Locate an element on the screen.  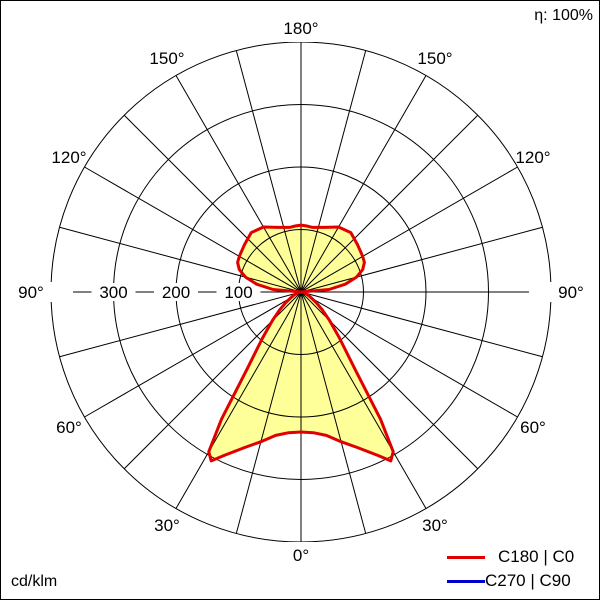
angle-label: 180° is located at coordinates (300, 28).